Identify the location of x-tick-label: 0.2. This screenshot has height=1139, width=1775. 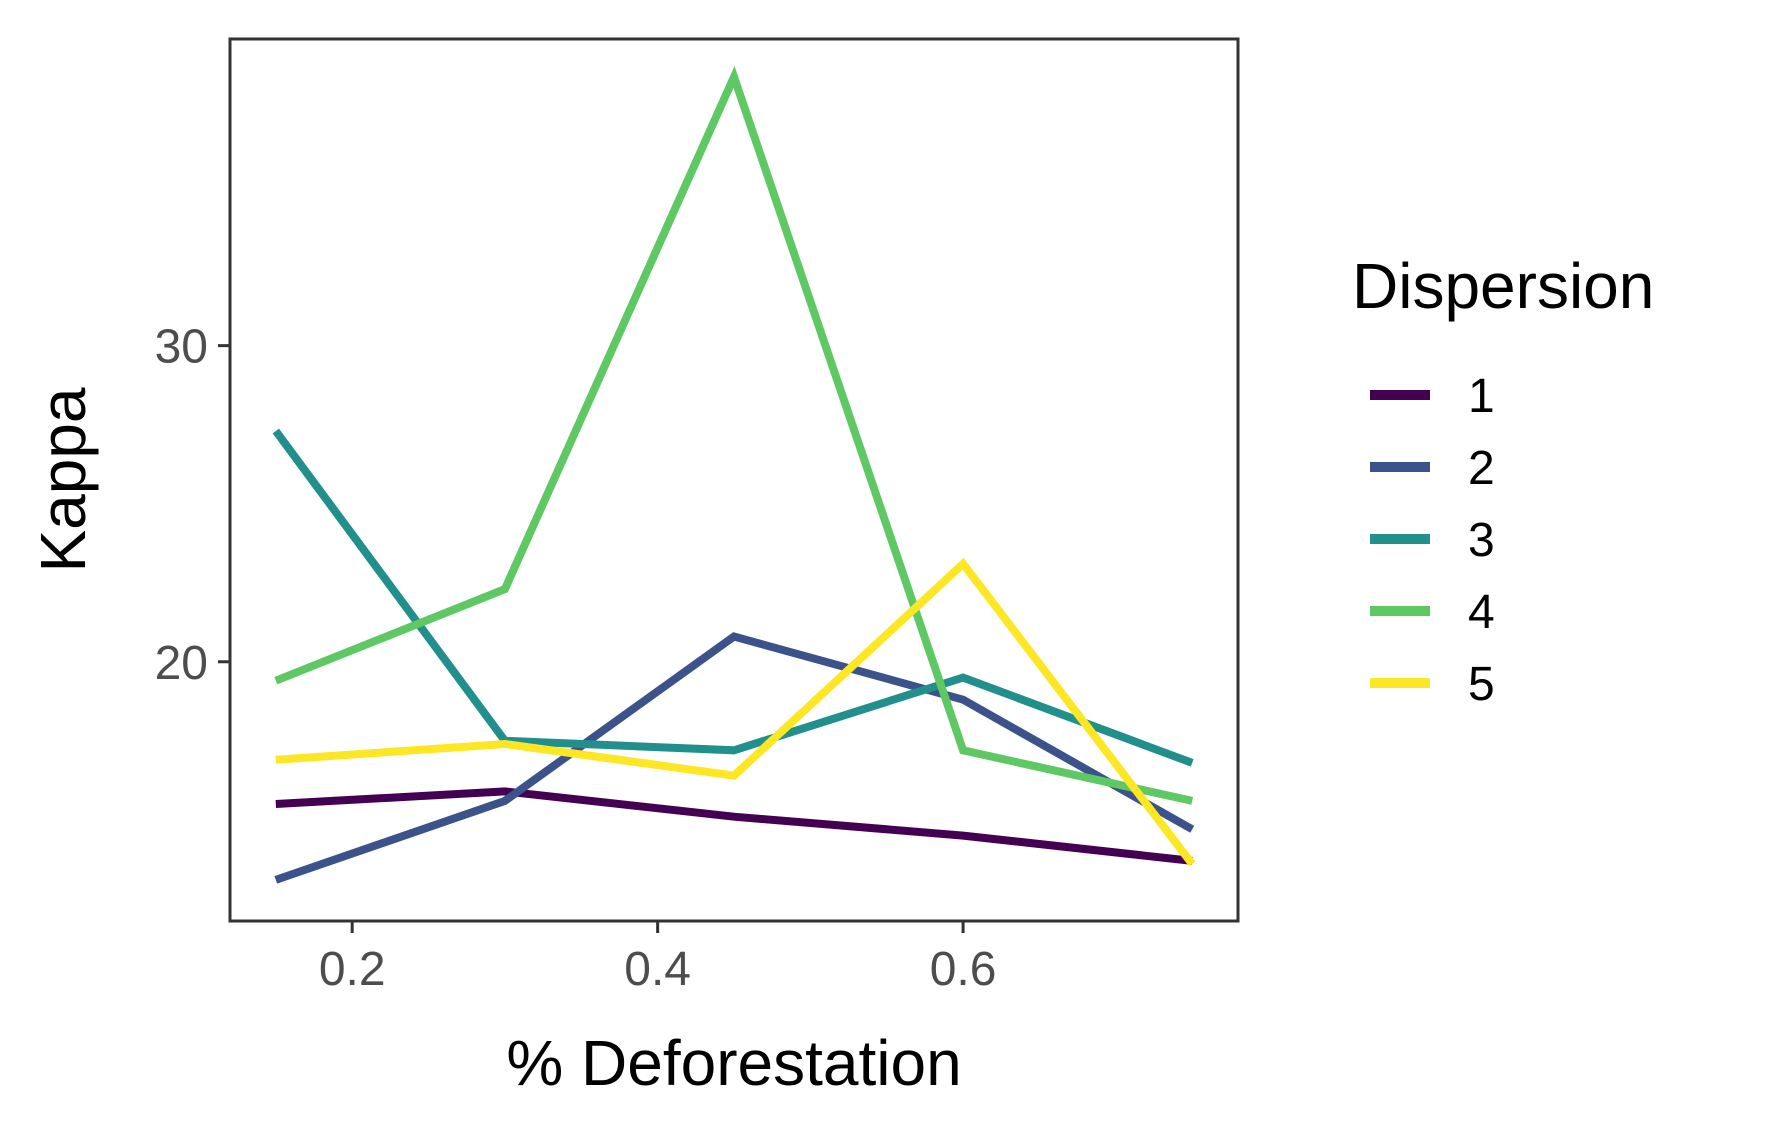
(352, 969).